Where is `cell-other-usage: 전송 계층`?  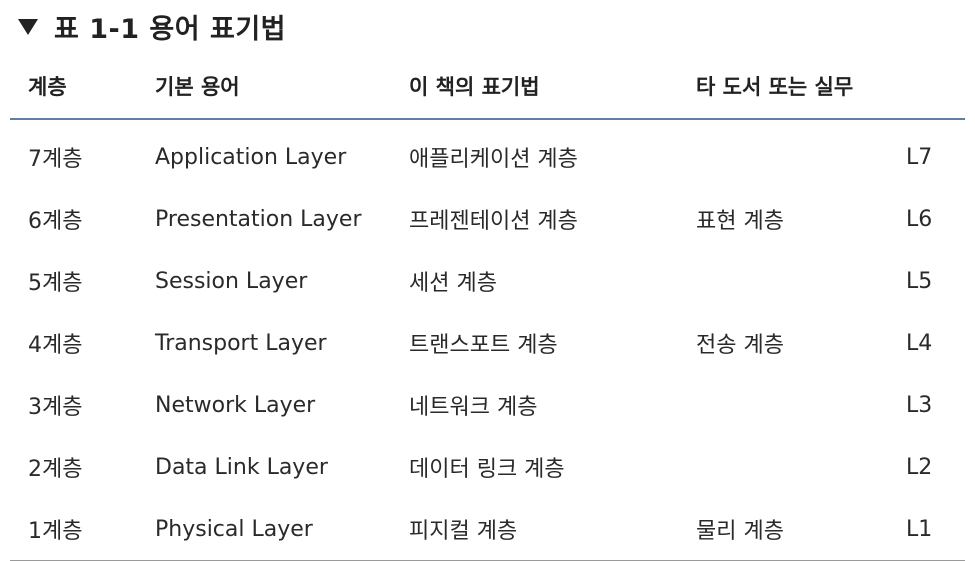 cell-other-usage: 전송 계층 is located at coordinates (740, 345).